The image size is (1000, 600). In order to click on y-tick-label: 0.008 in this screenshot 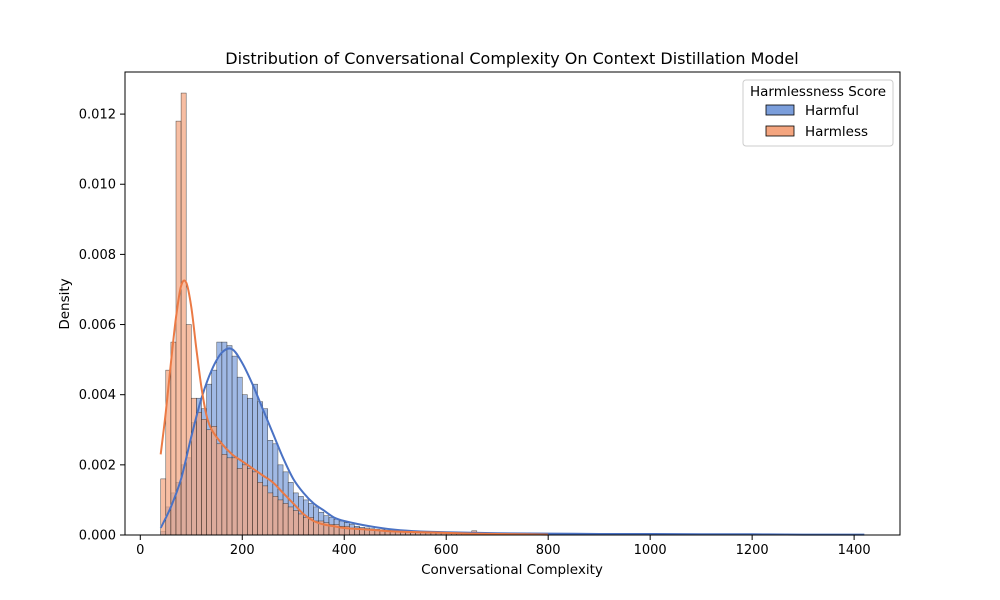, I will do `click(97, 255)`.